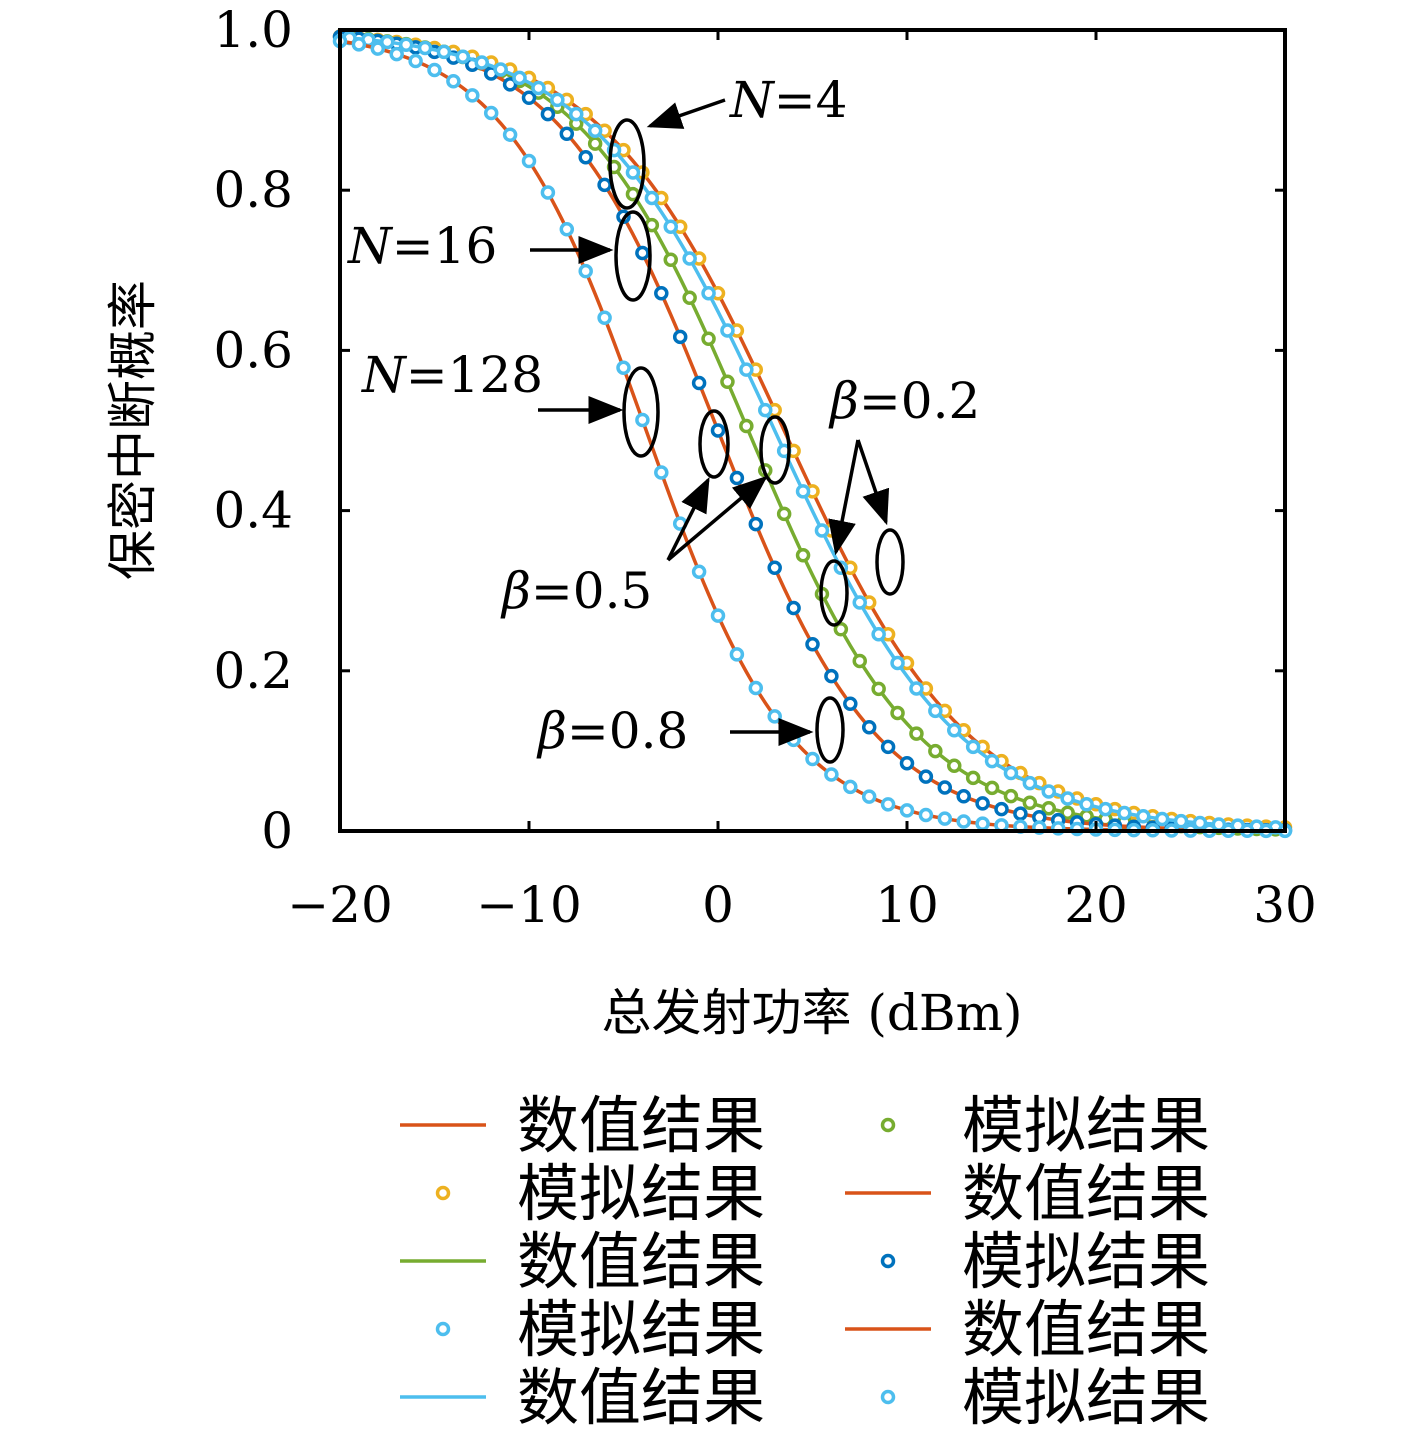 This screenshot has width=1417, height=1430. I want to click on x-axis-title: 总发射功率 (dBm), so click(811, 1013).